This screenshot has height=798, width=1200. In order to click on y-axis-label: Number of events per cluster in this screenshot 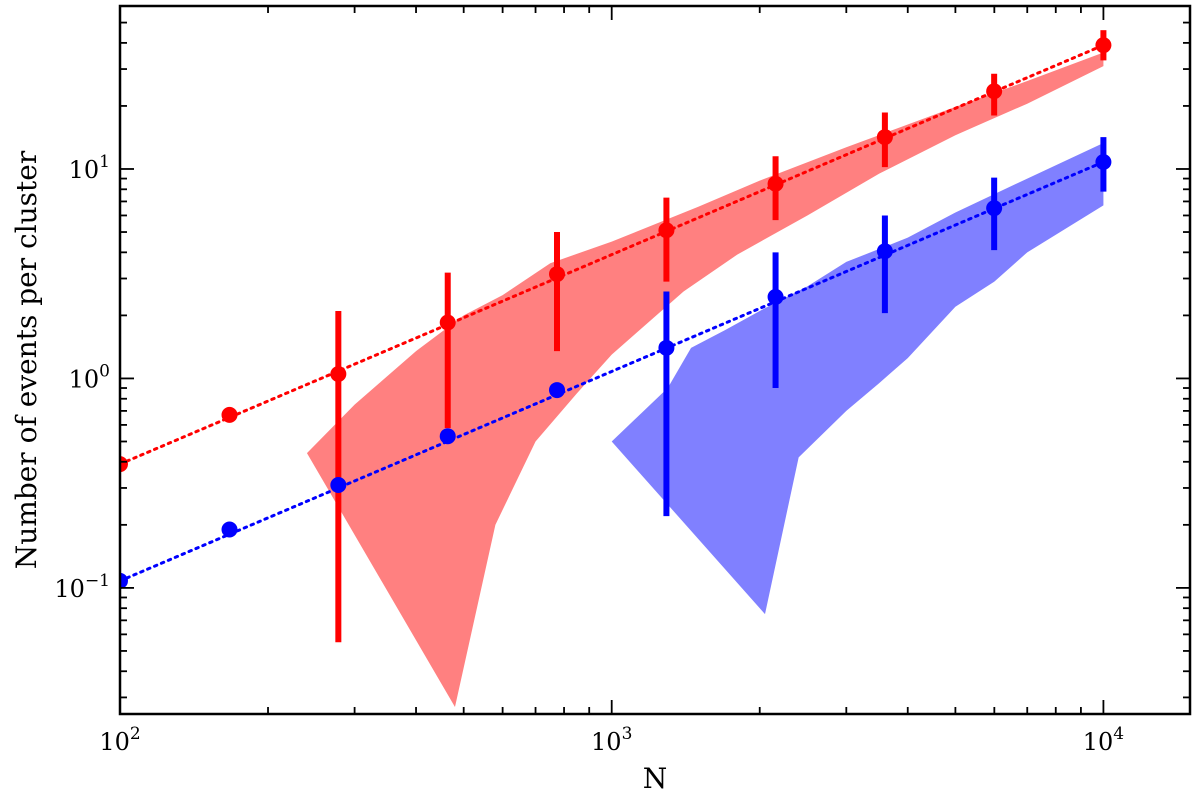, I will do `click(26, 359)`.